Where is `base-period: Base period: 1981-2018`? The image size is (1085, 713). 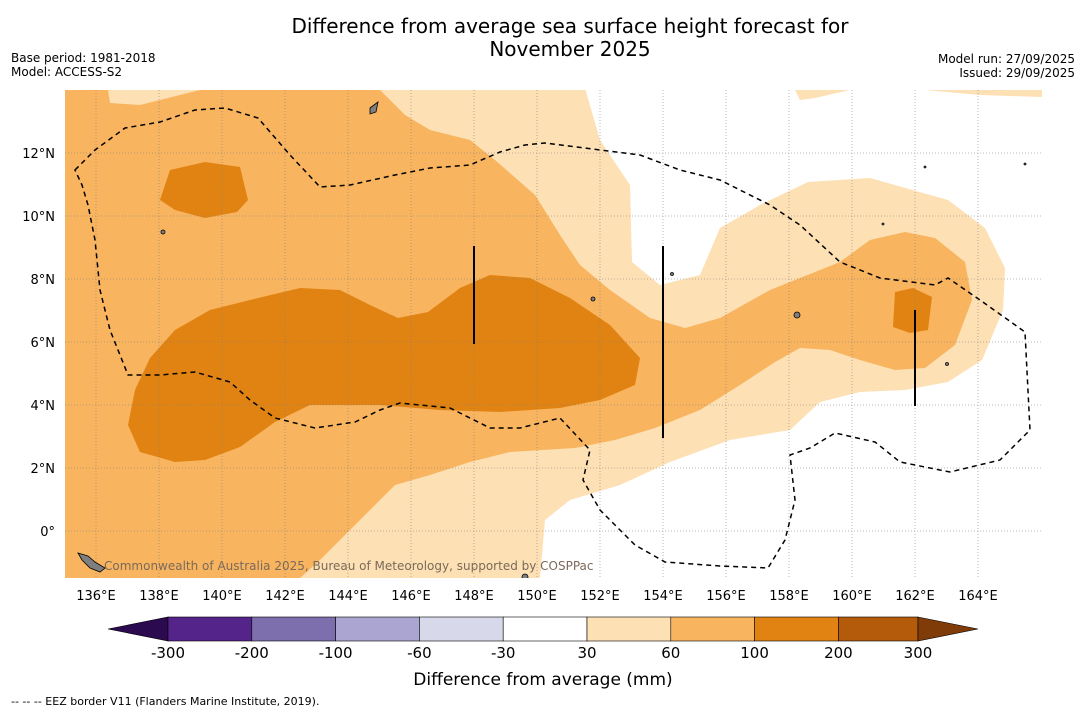
base-period: Base period: 1981-2018 is located at coordinates (83, 58).